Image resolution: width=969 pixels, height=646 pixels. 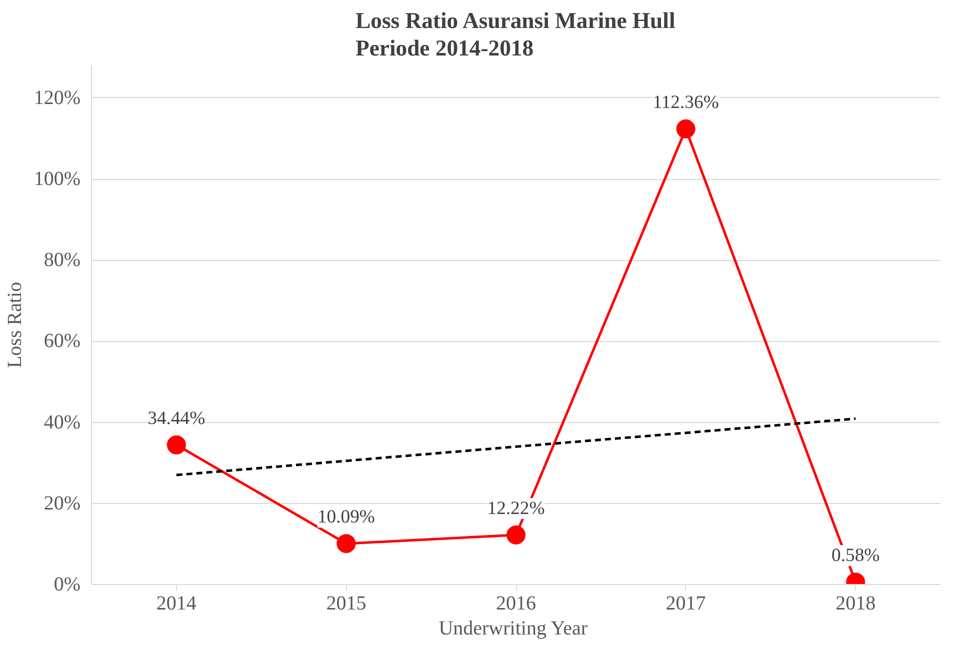 I want to click on data-label: 112.36%, so click(x=685, y=102).